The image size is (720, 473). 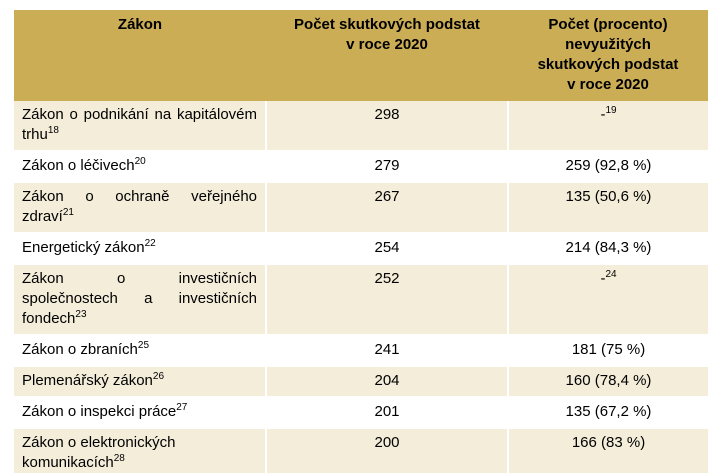 What do you see at coordinates (387, 381) in the screenshot?
I see `count-2020-cell: 204` at bounding box center [387, 381].